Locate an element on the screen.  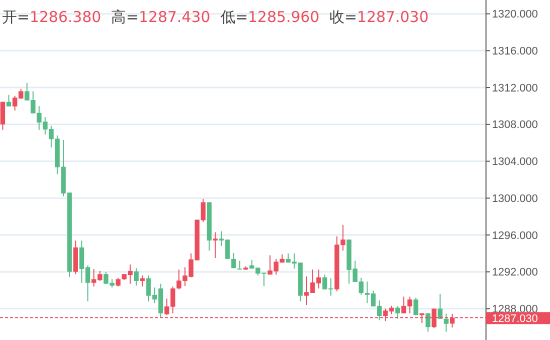
y-tick-label: 1304.000 is located at coordinates (515, 162).